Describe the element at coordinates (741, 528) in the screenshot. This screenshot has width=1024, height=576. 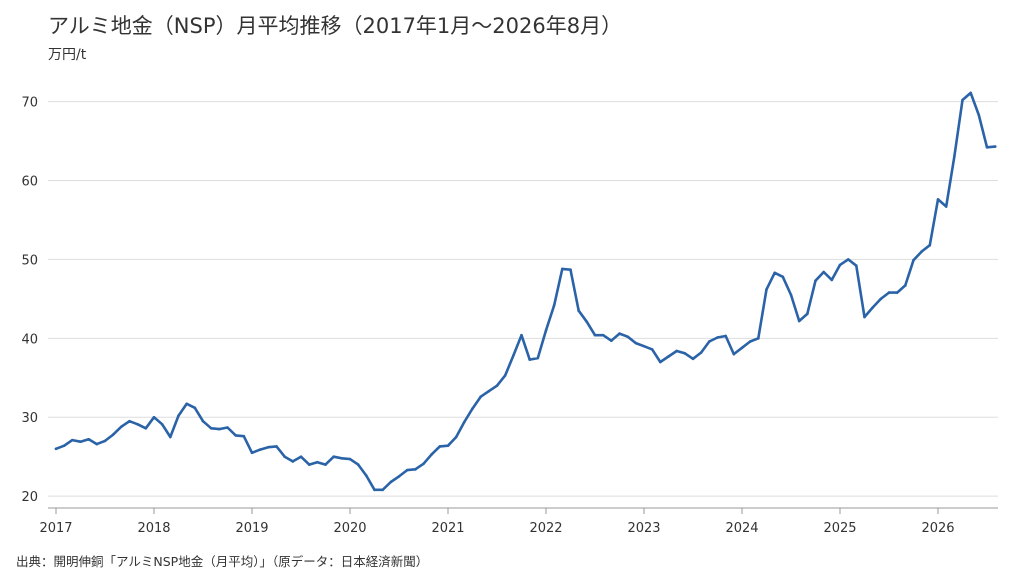
I see `x-tick-label: 2024` at that location.